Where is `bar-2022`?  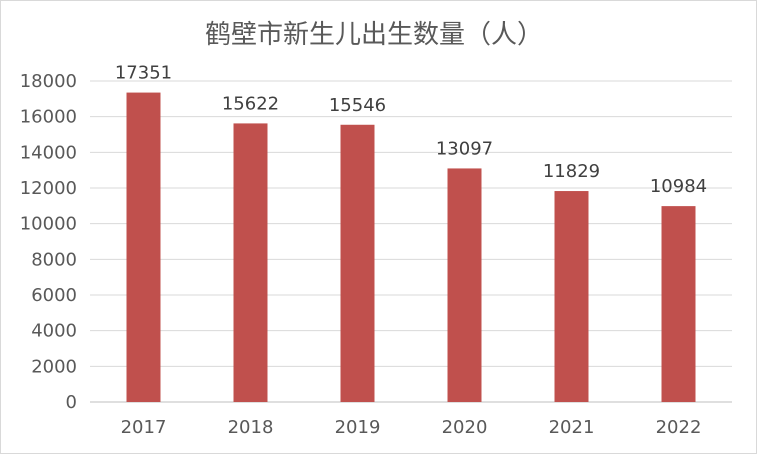 bar-2022 is located at coordinates (678, 304).